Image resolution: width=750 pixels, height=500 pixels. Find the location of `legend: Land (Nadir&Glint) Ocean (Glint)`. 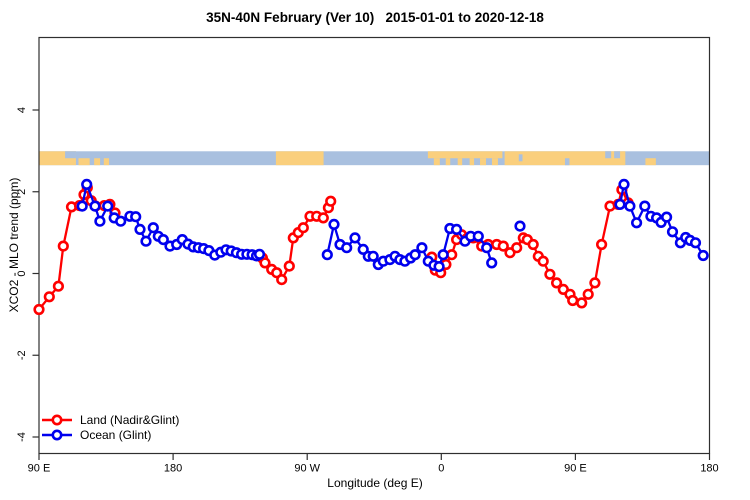

legend: Land (Nadir&Glint) Ocean (Glint) is located at coordinates (110, 427).